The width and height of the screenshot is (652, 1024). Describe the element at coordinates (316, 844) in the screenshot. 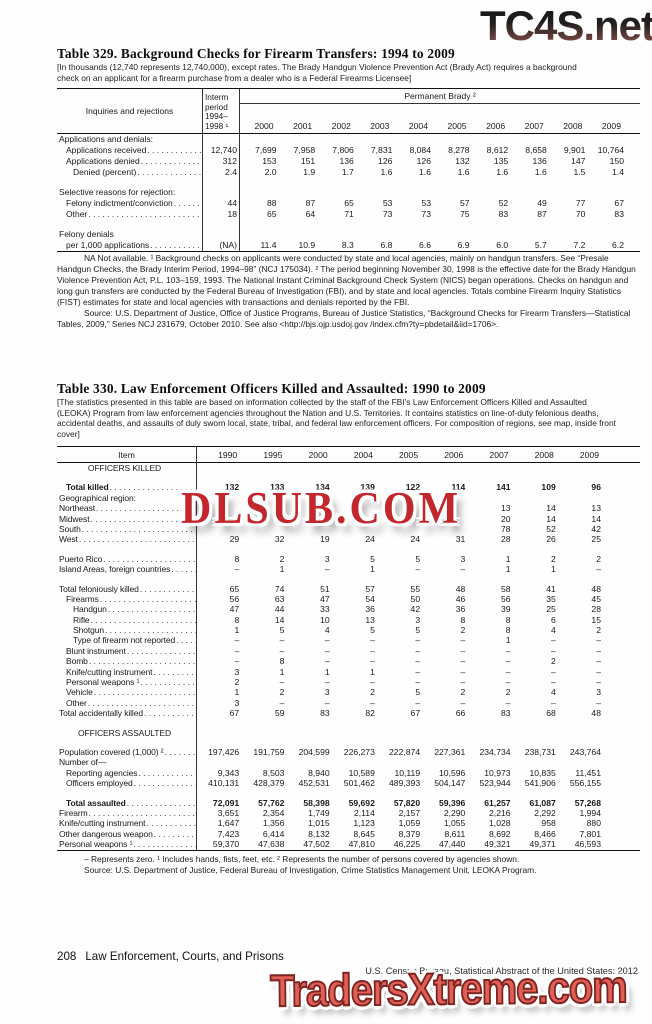

I see `table-cell: 47,502` at that location.